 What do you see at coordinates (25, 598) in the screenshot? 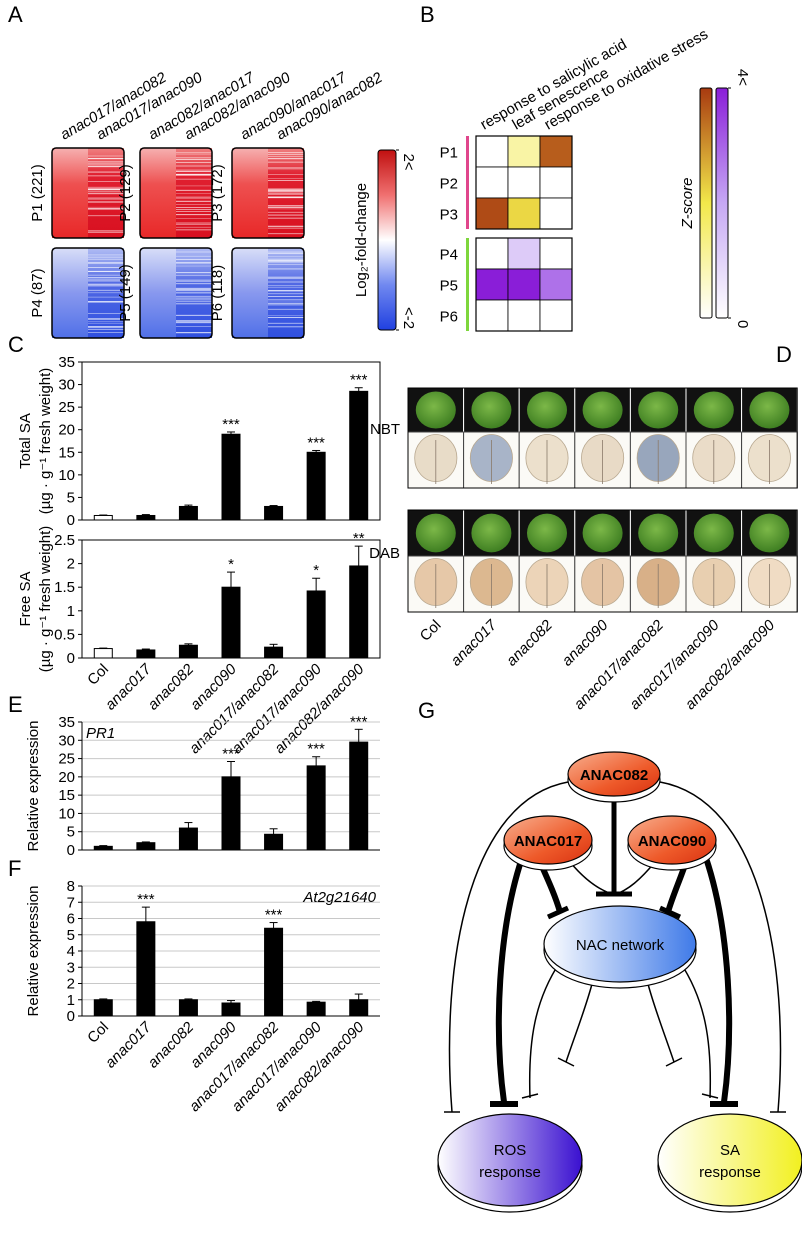
I see `y-axis-label: Free SA` at bounding box center [25, 598].